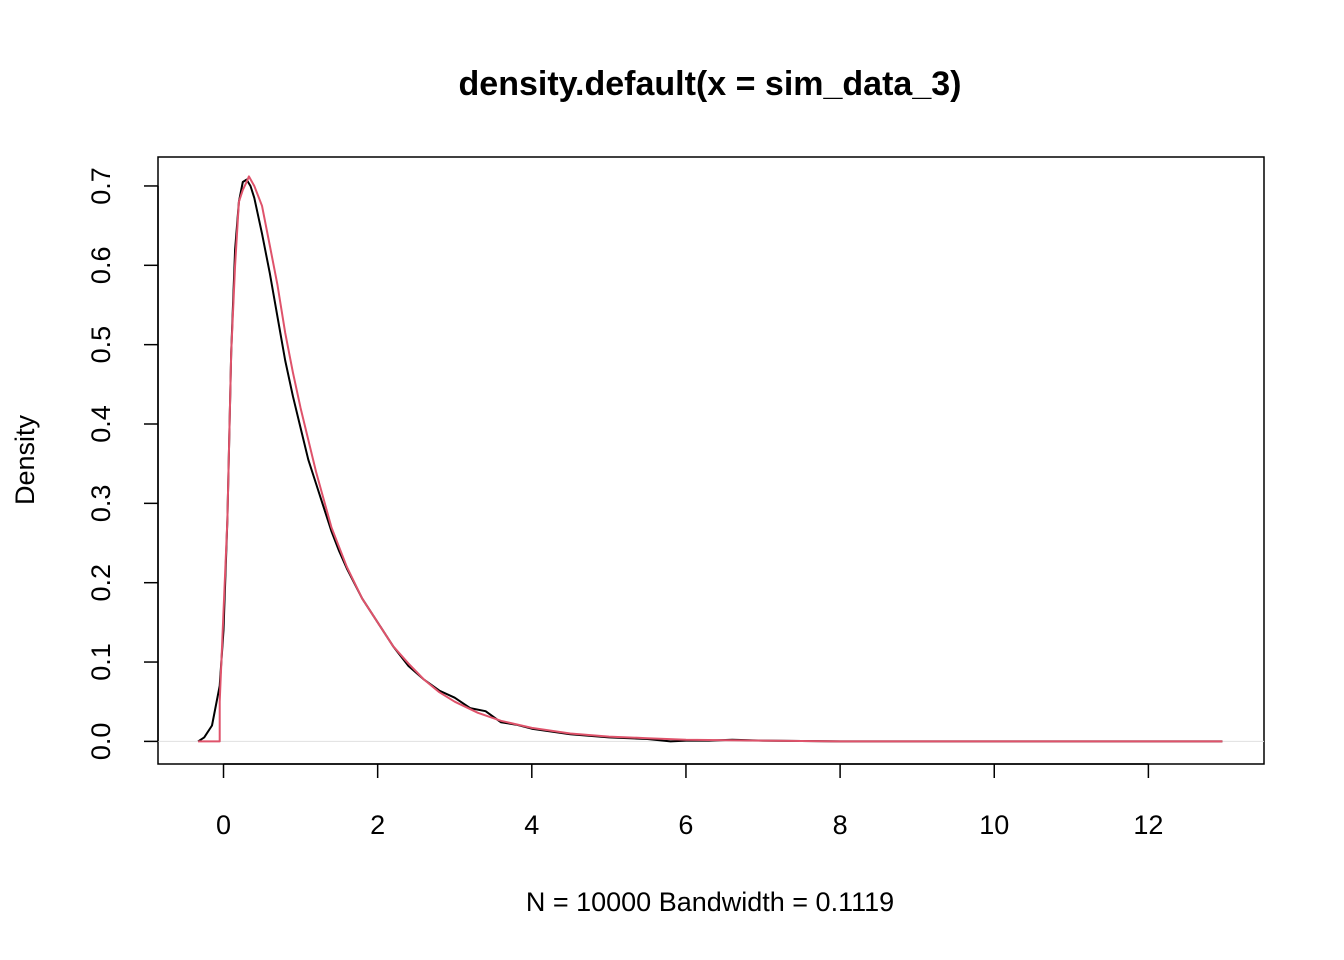 The width and height of the screenshot is (1344, 960). I want to click on y-tick-label: 0.1, so click(101, 662).